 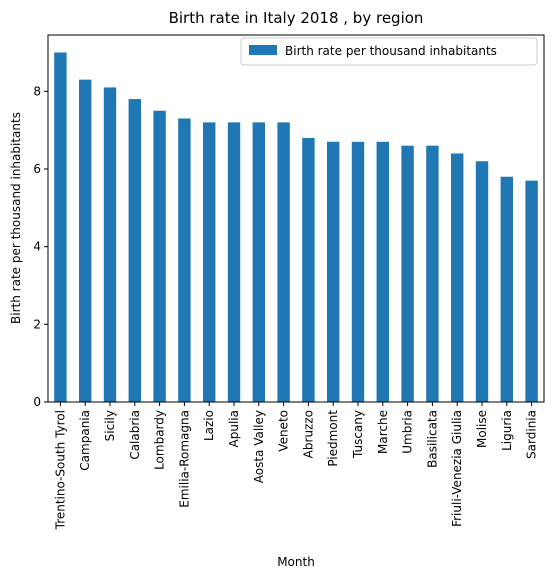 What do you see at coordinates (308, 434) in the screenshot?
I see `x-tick-label: Abruzzo` at bounding box center [308, 434].